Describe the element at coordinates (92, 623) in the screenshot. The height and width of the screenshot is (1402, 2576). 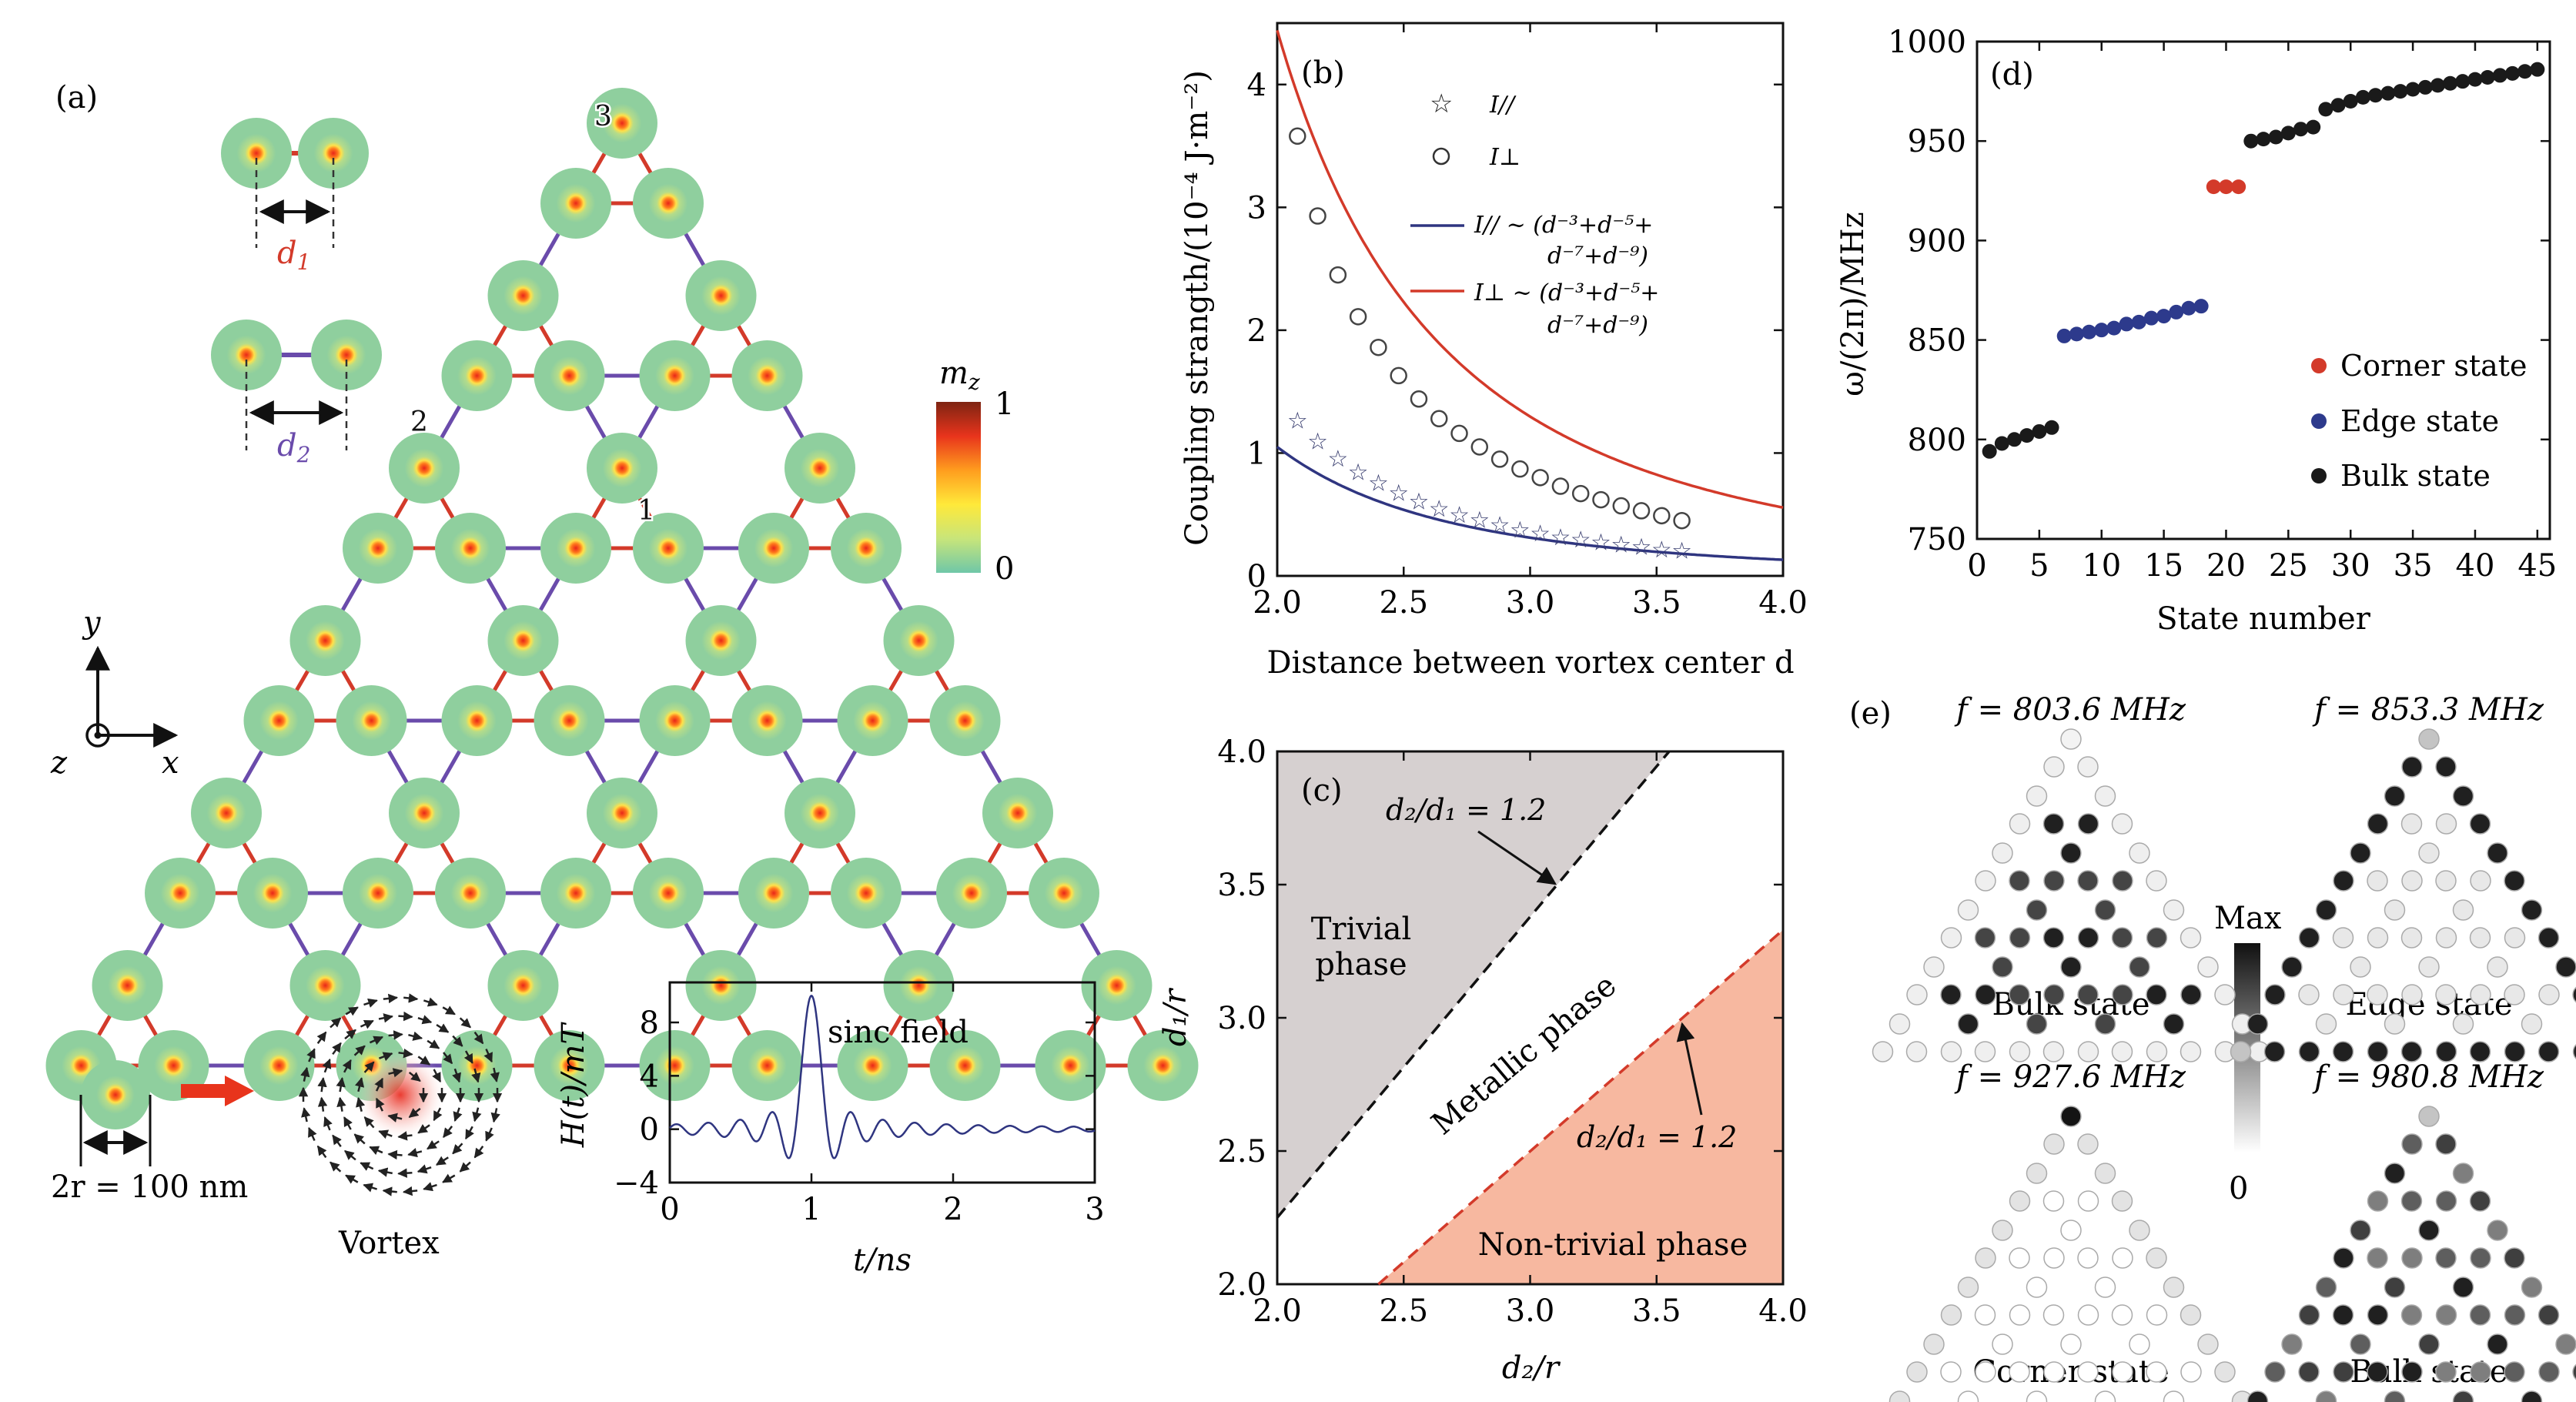
I see `axis-y-label: y` at that location.